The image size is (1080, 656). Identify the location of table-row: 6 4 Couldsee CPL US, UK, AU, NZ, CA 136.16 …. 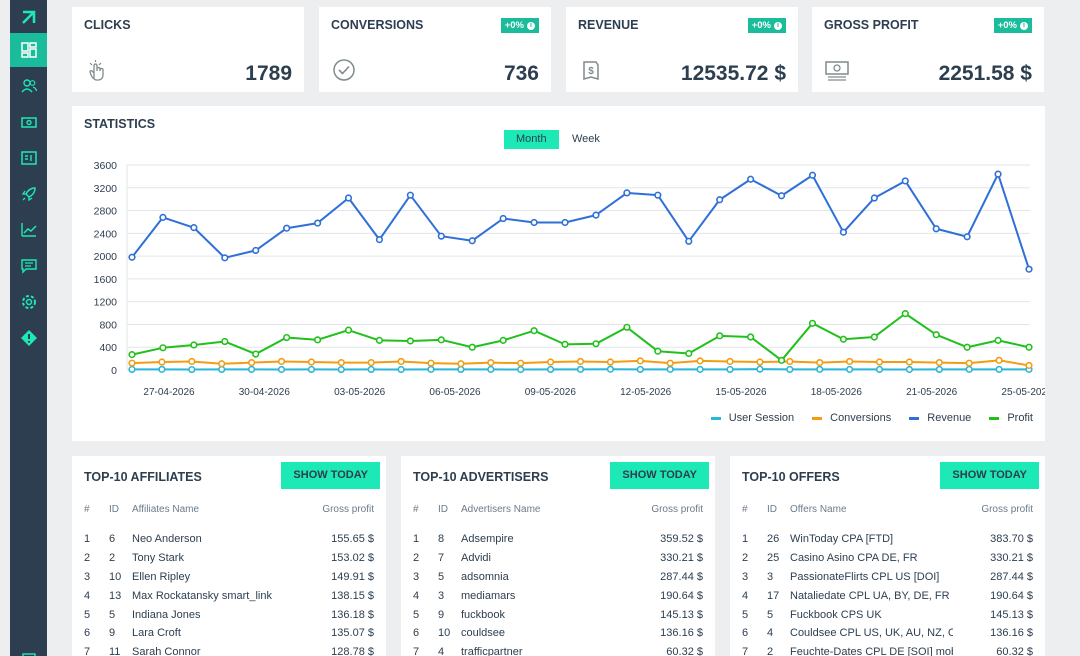
(887, 633).